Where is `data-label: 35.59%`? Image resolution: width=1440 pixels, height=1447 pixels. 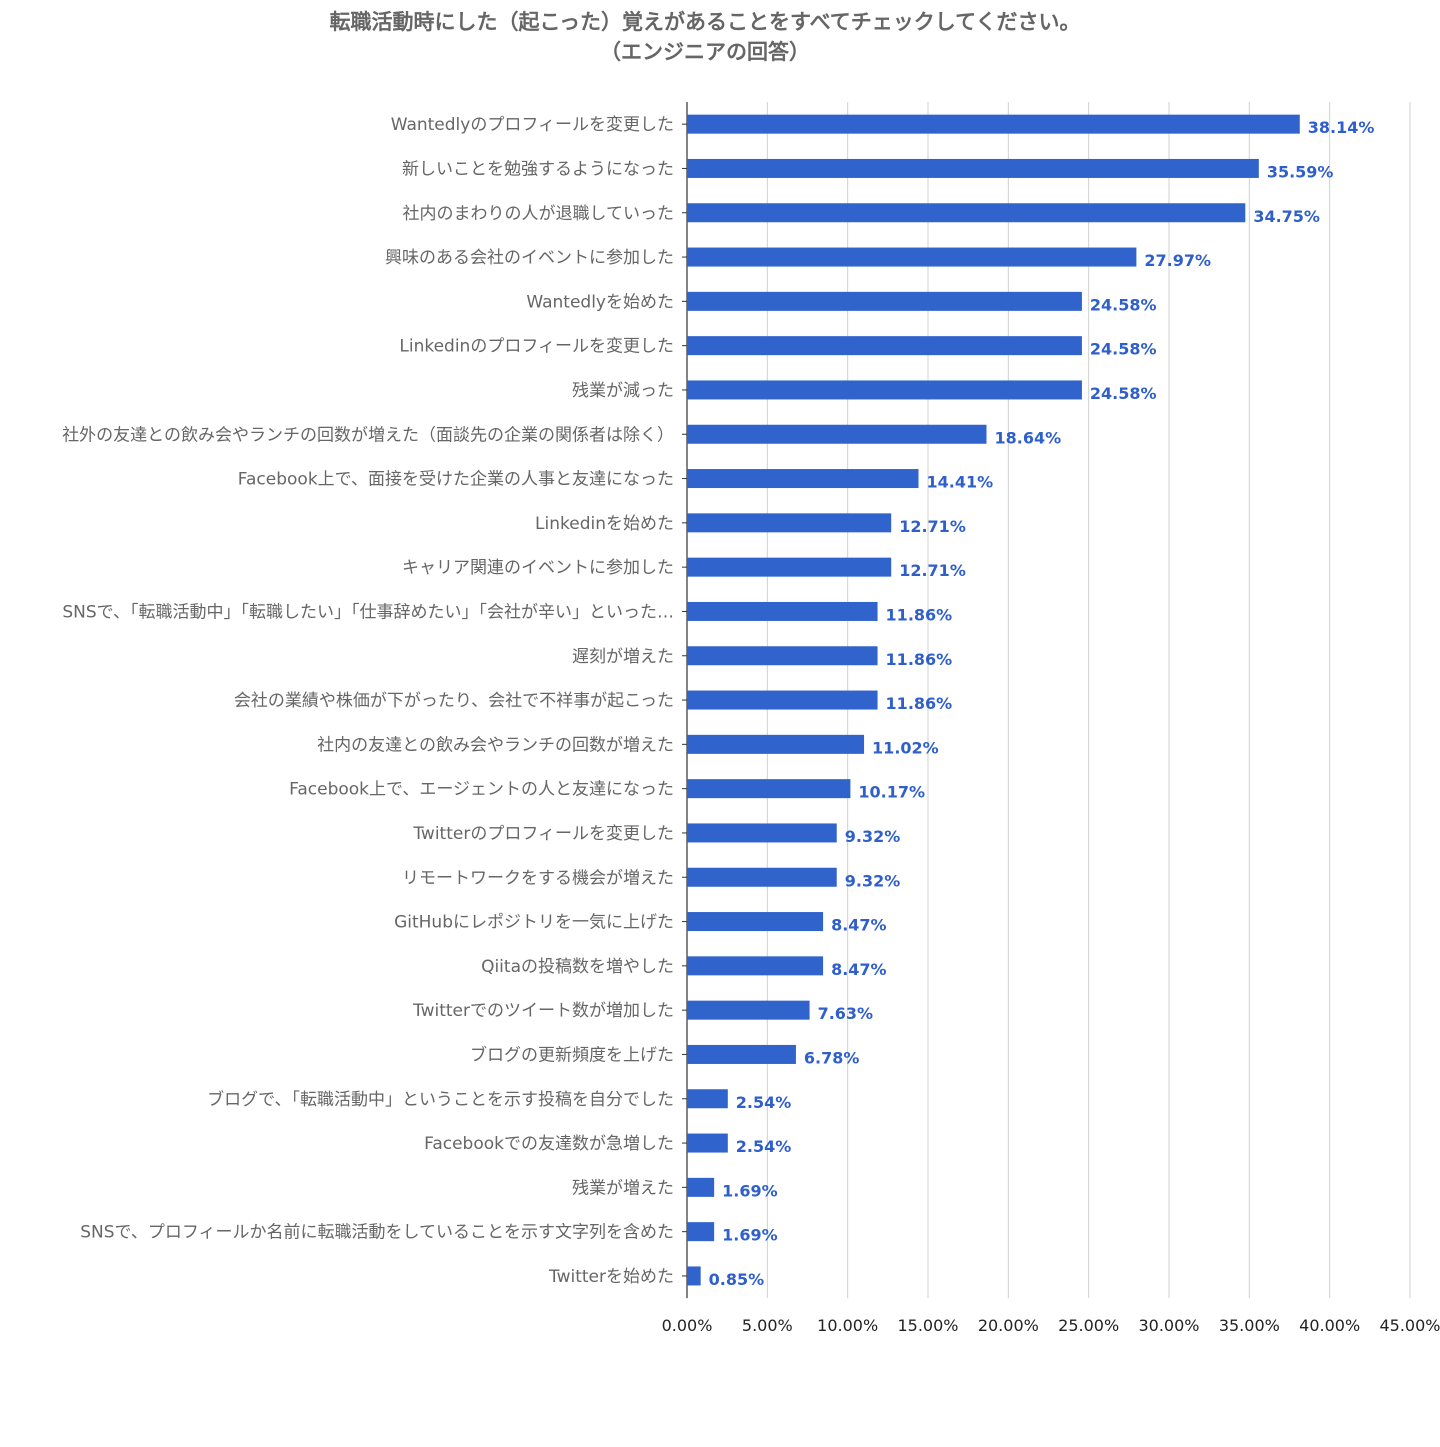
data-label: 35.59% is located at coordinates (1300, 171).